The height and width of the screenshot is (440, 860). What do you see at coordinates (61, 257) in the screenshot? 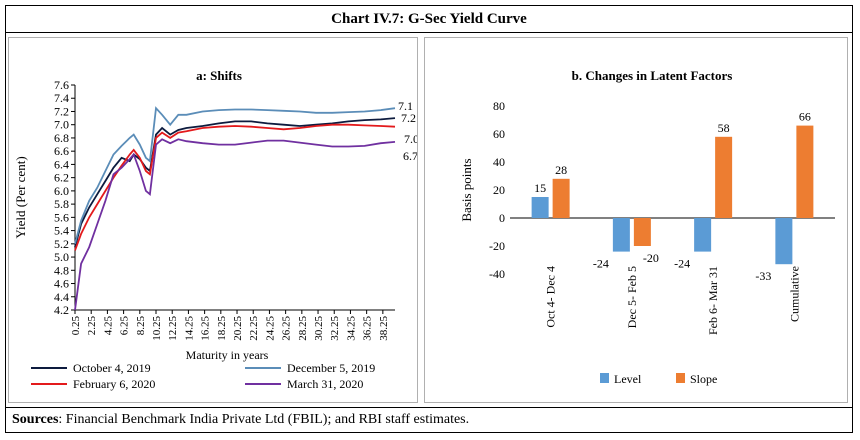
I see `y-tick-label: 5.0` at bounding box center [61, 257].